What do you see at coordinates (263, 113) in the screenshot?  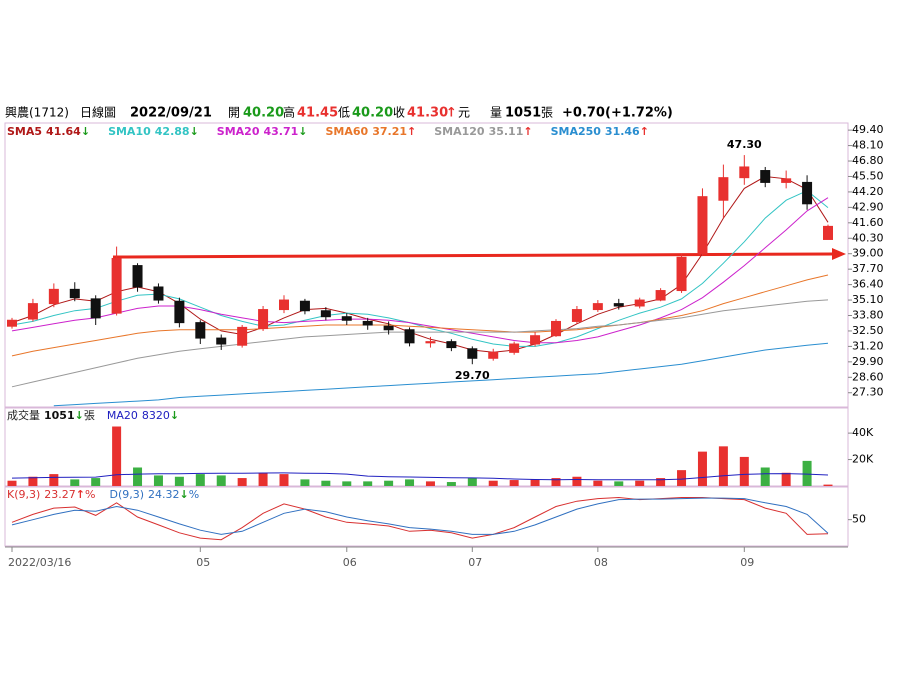 I see `open-value: 40.20` at bounding box center [263, 113].